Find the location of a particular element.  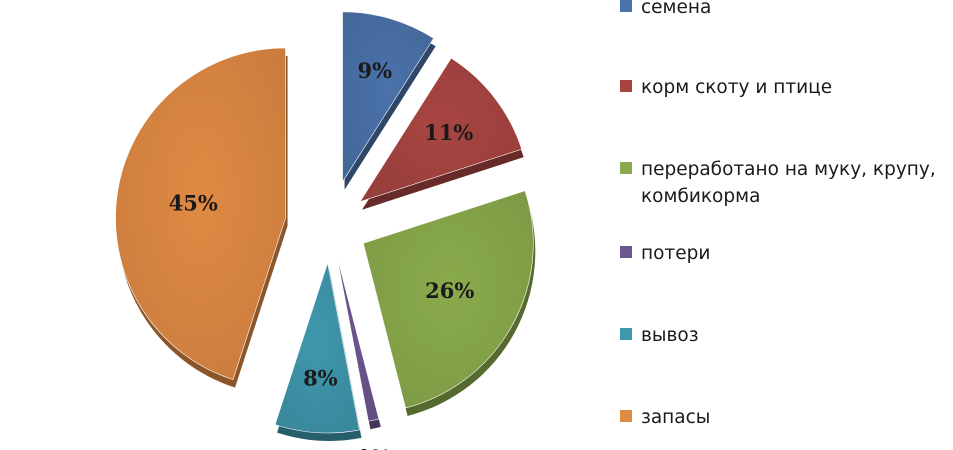

data-label-vyvoz: 8% is located at coordinates (320, 377).